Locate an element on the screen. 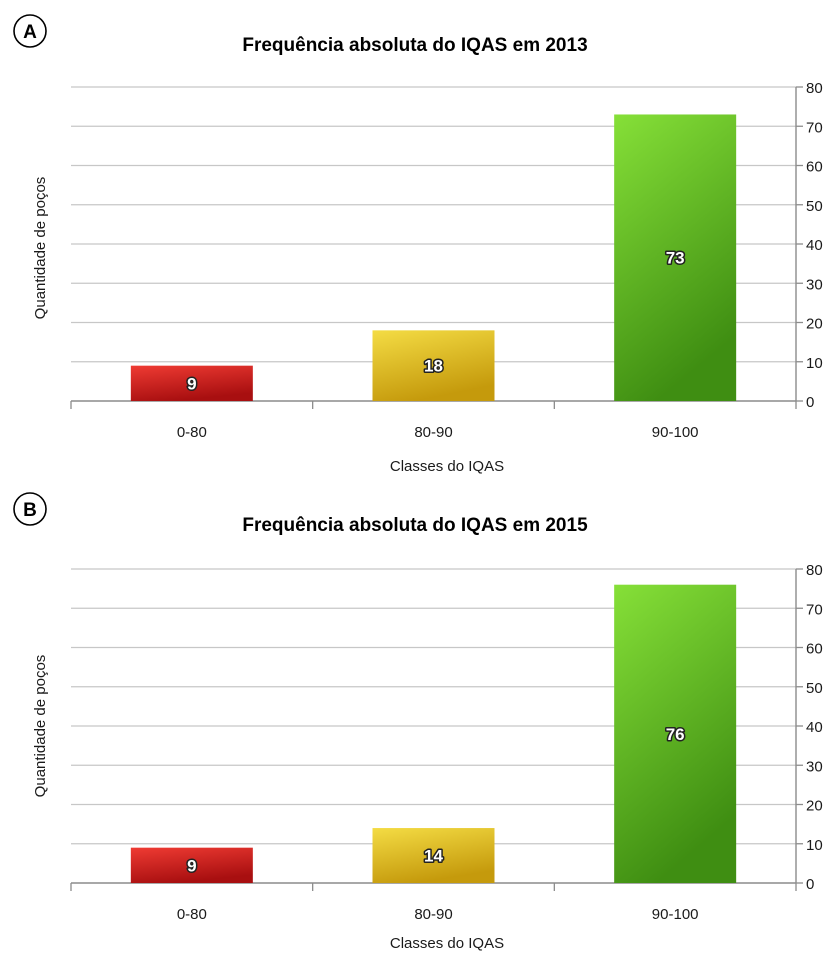  data-label: 14 is located at coordinates (433, 856).